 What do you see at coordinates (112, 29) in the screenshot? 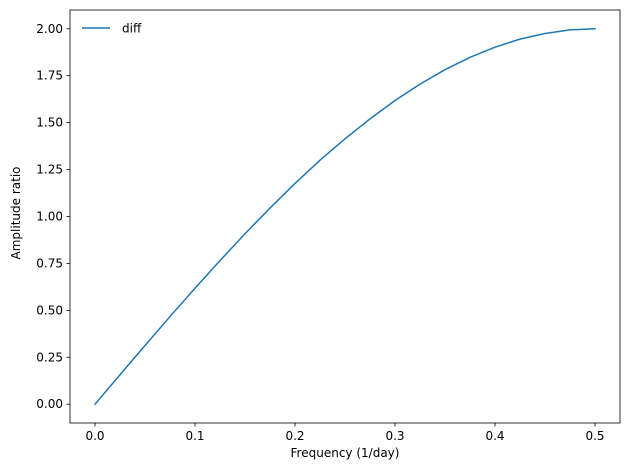
I see `legend: diff` at bounding box center [112, 29].